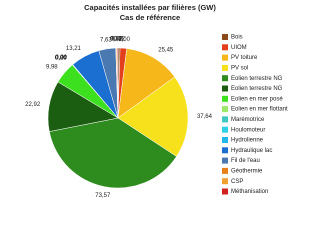 This screenshot has width=320, height=240. I want to click on data-label: 0,92, so click(119, 40).